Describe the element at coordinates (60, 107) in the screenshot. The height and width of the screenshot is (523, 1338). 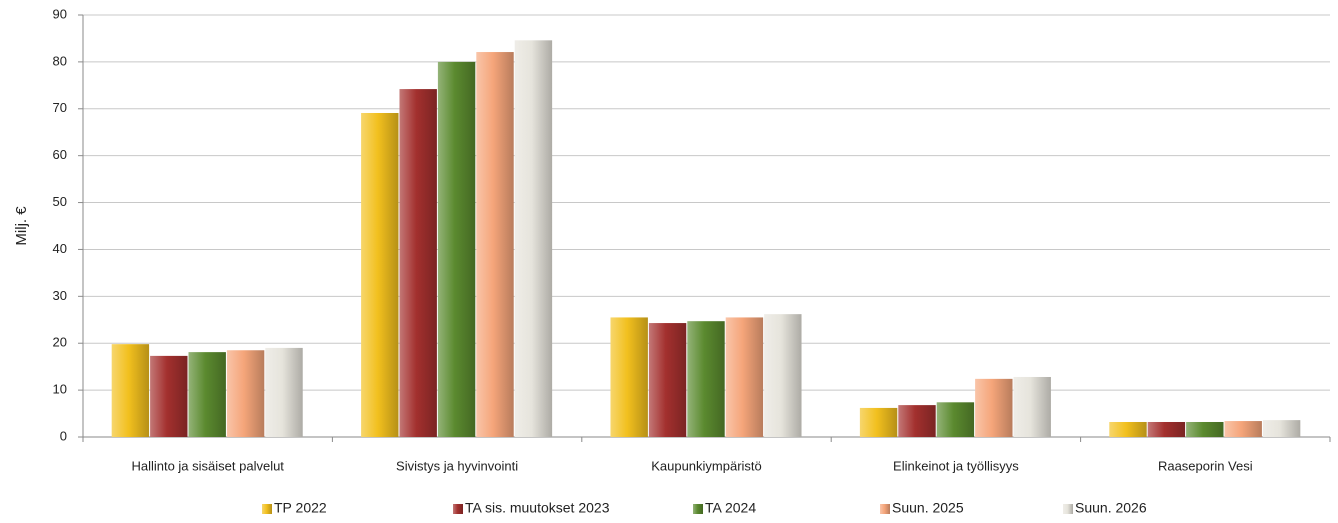
I see `y-tick-label: 70` at that location.